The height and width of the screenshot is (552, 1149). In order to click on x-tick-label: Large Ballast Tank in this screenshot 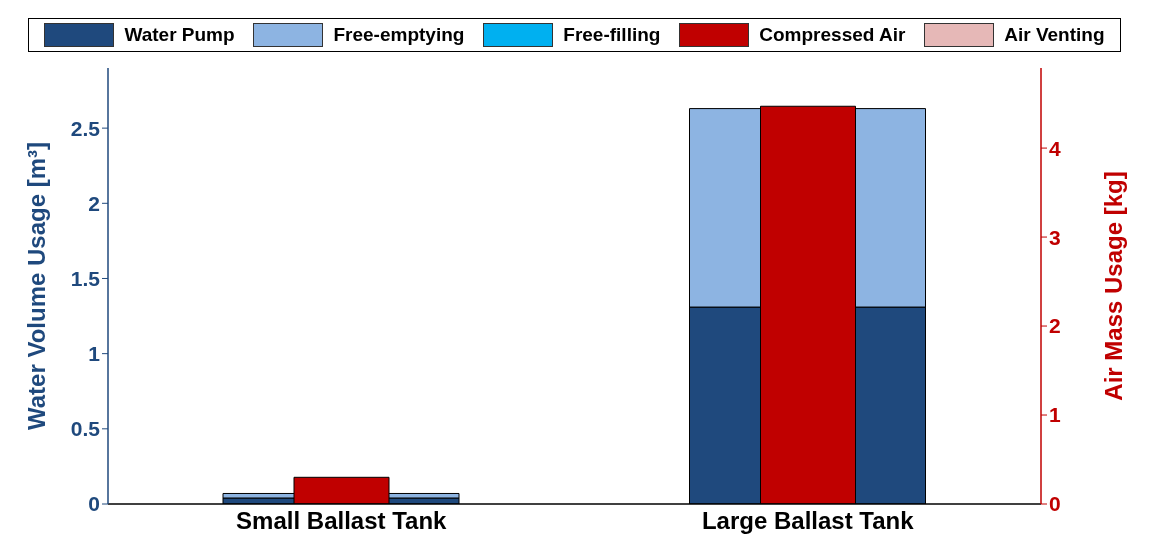, I will do `click(808, 521)`.